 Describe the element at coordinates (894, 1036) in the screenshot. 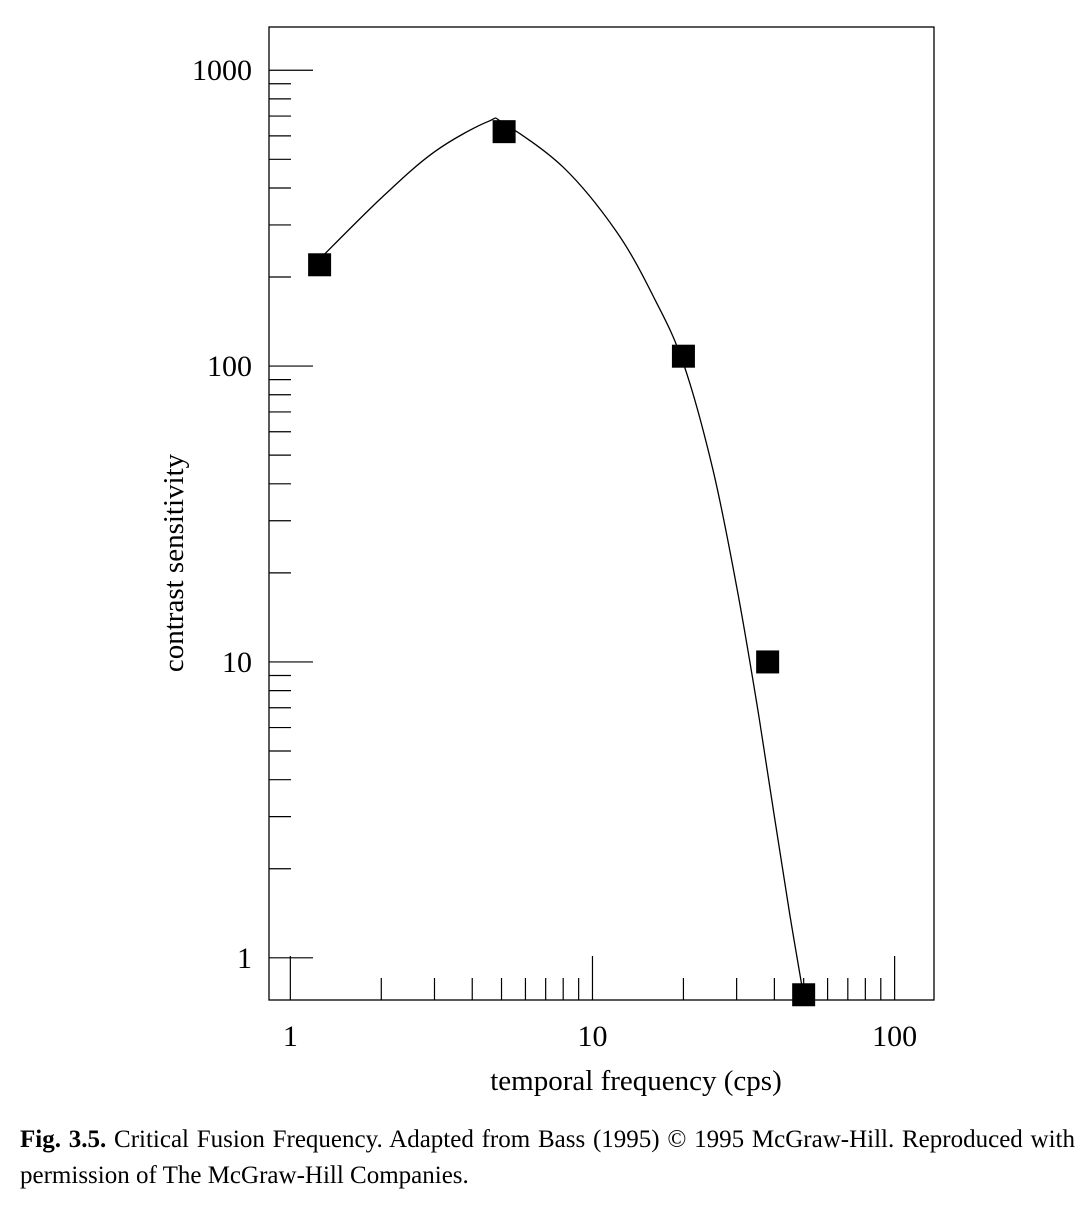

I see `x-tick-label: 100` at that location.